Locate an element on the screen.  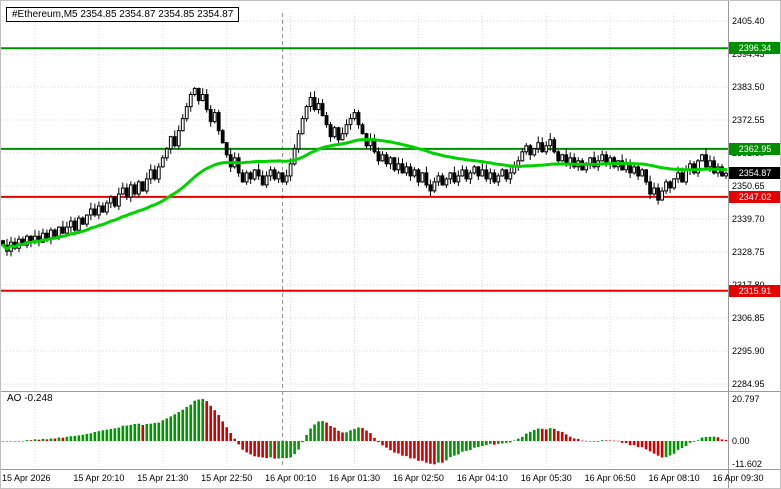
support-level-badge: 2315.91 is located at coordinates (754, 290).